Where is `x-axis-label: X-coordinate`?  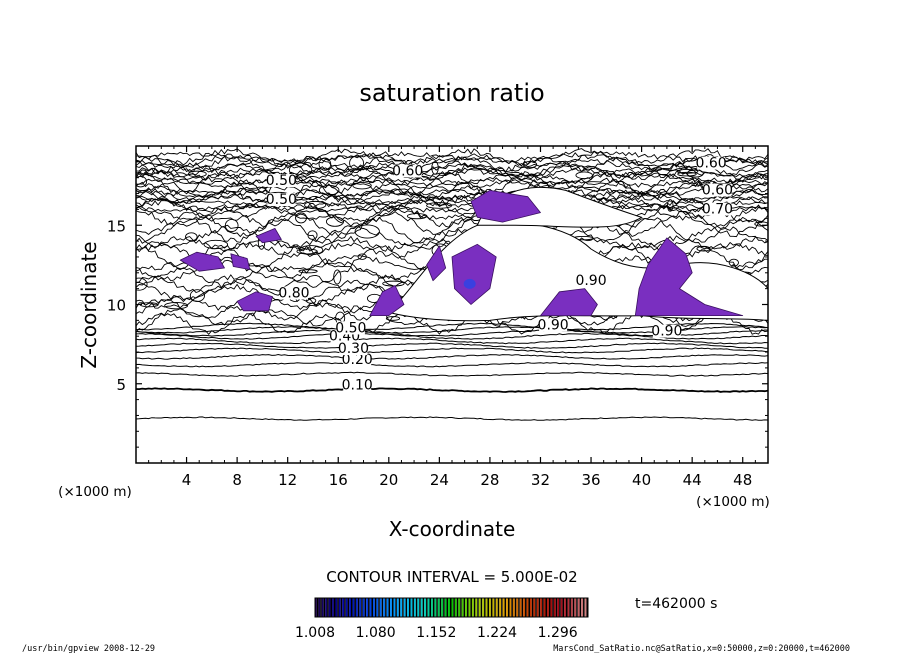 x-axis-label: X-coordinate is located at coordinates (452, 529).